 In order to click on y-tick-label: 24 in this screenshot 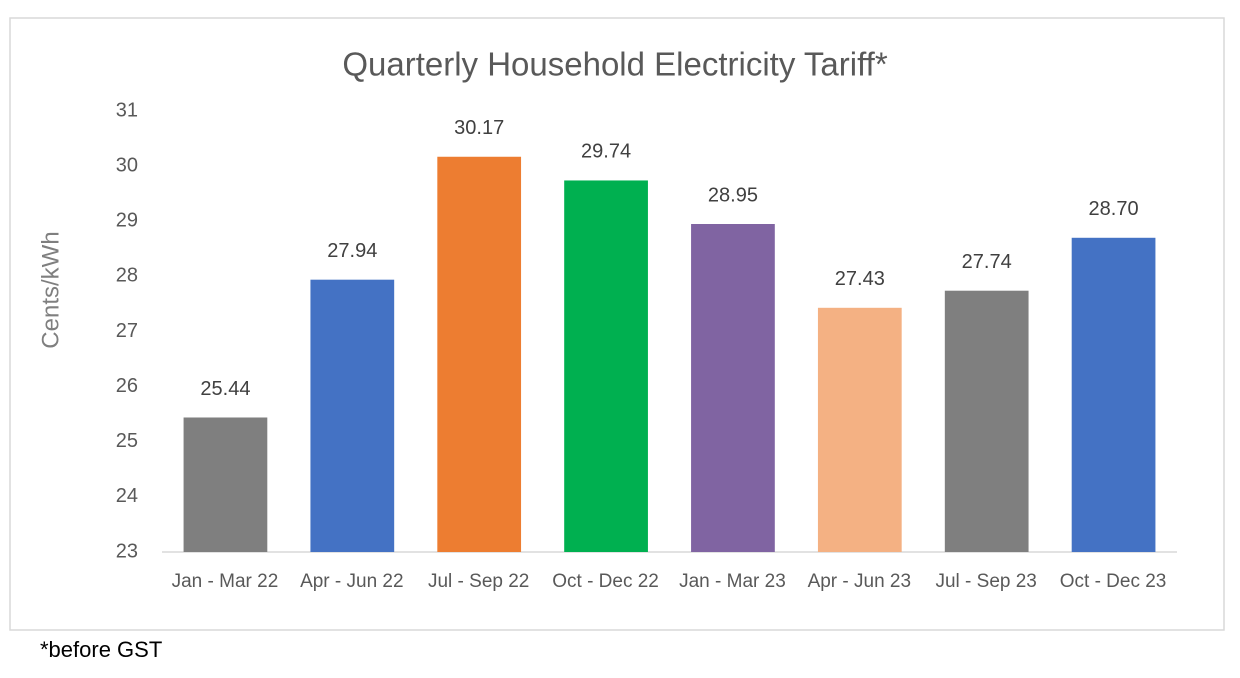, I will do `click(127, 496)`.